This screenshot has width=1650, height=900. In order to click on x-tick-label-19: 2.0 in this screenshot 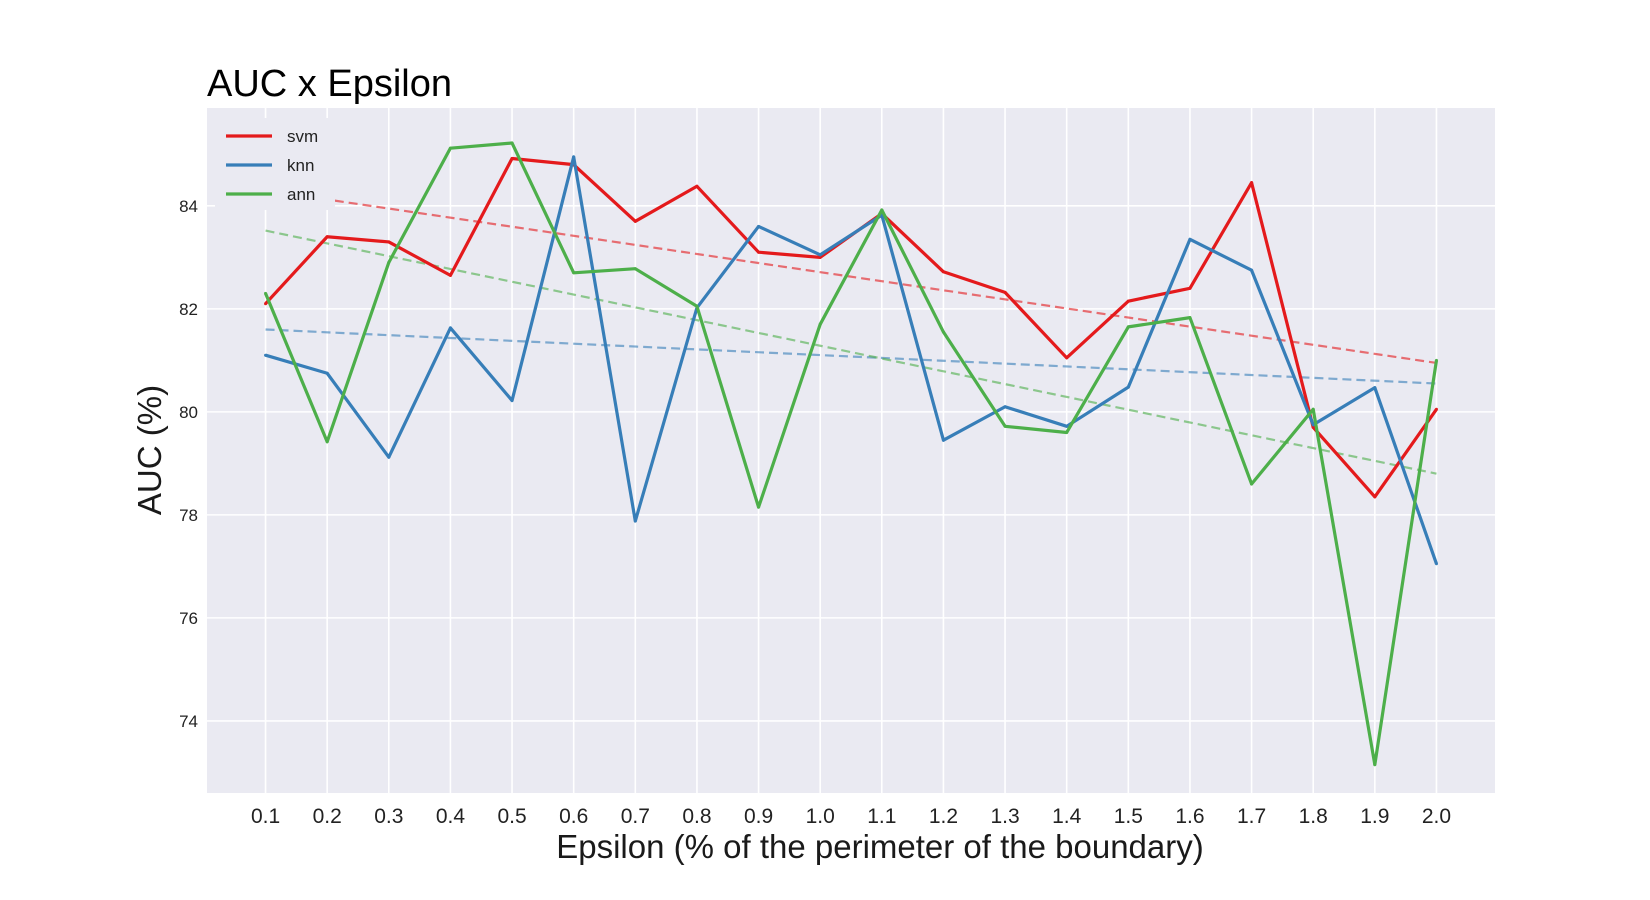, I will do `click(1436, 816)`.